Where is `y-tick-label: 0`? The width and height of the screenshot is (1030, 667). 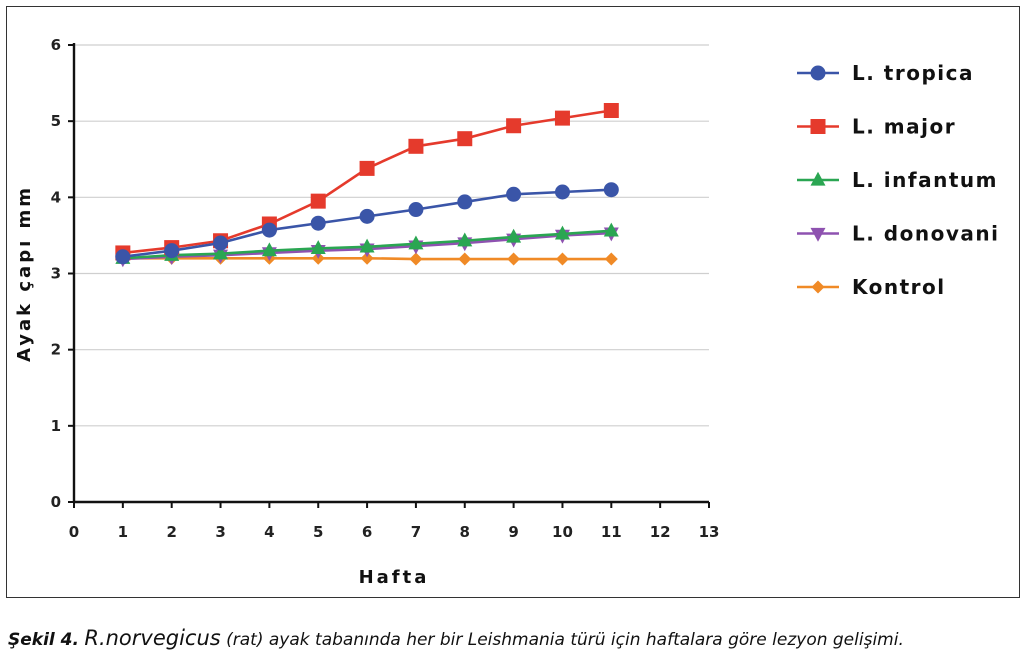
y-tick-label: 0 is located at coordinates (56, 502).